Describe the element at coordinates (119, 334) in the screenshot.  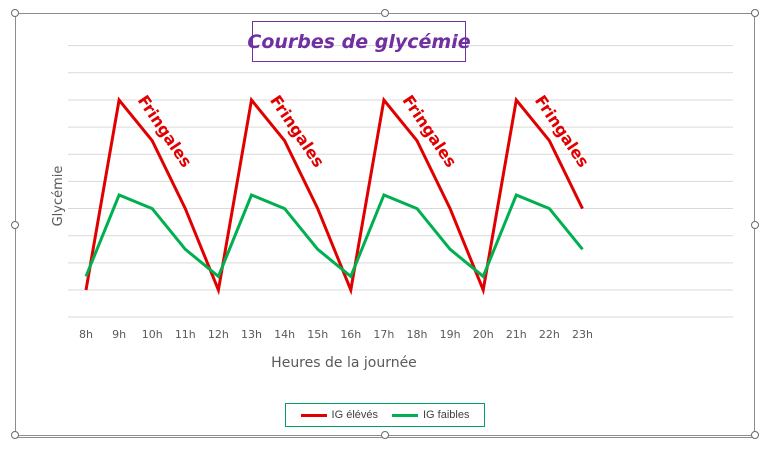
I see `x-tick-label: 9h` at that location.